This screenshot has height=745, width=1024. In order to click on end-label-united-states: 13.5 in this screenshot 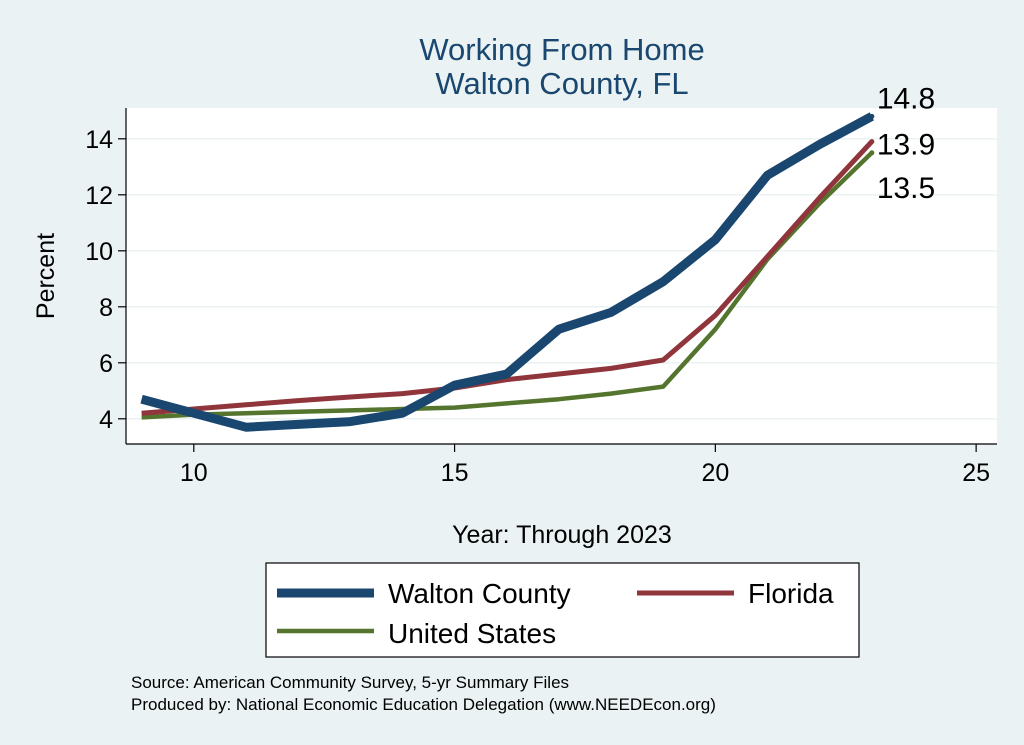, I will do `click(906, 188)`.